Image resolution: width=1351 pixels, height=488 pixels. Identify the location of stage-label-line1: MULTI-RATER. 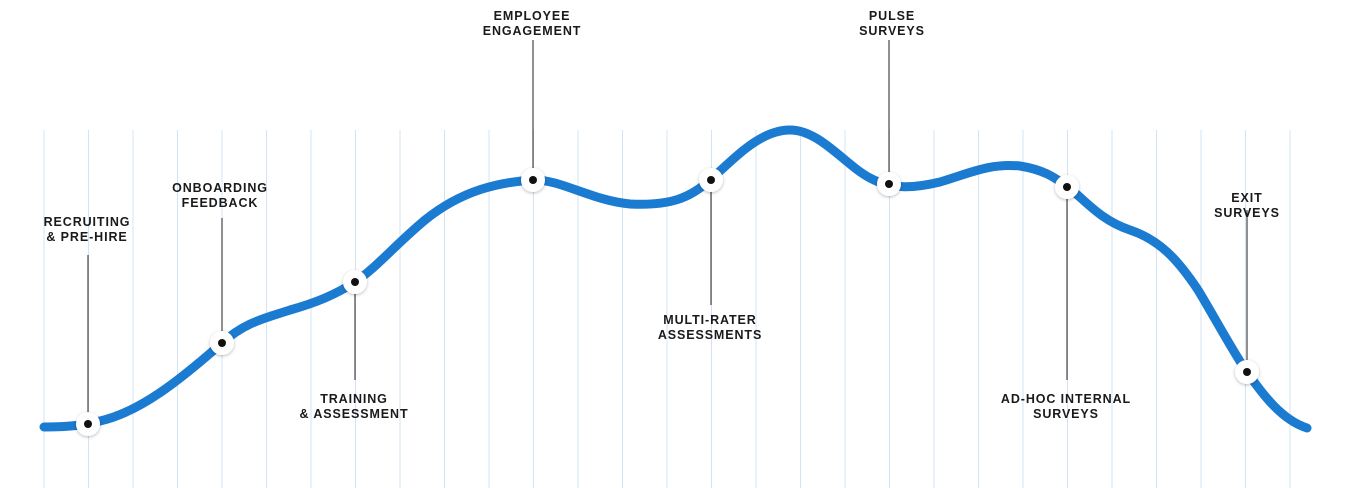
(710, 320).